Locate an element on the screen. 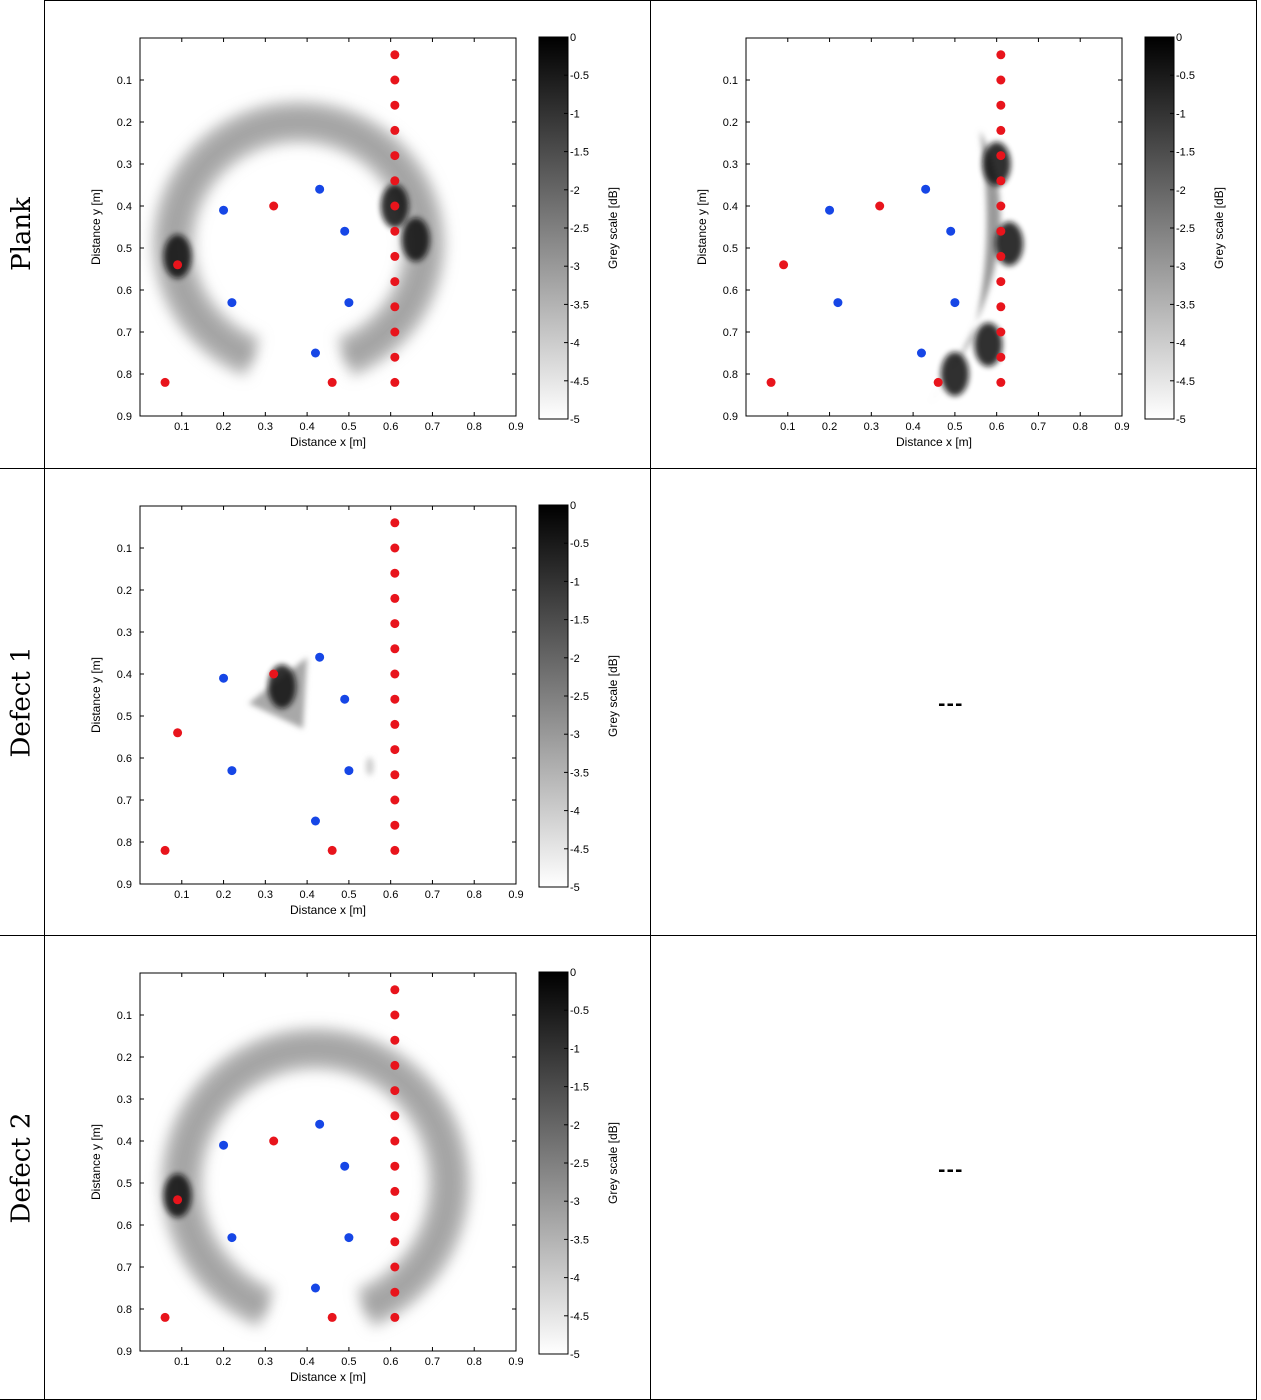 The image size is (1261, 1400). axes-frame is located at coordinates (328, 227).